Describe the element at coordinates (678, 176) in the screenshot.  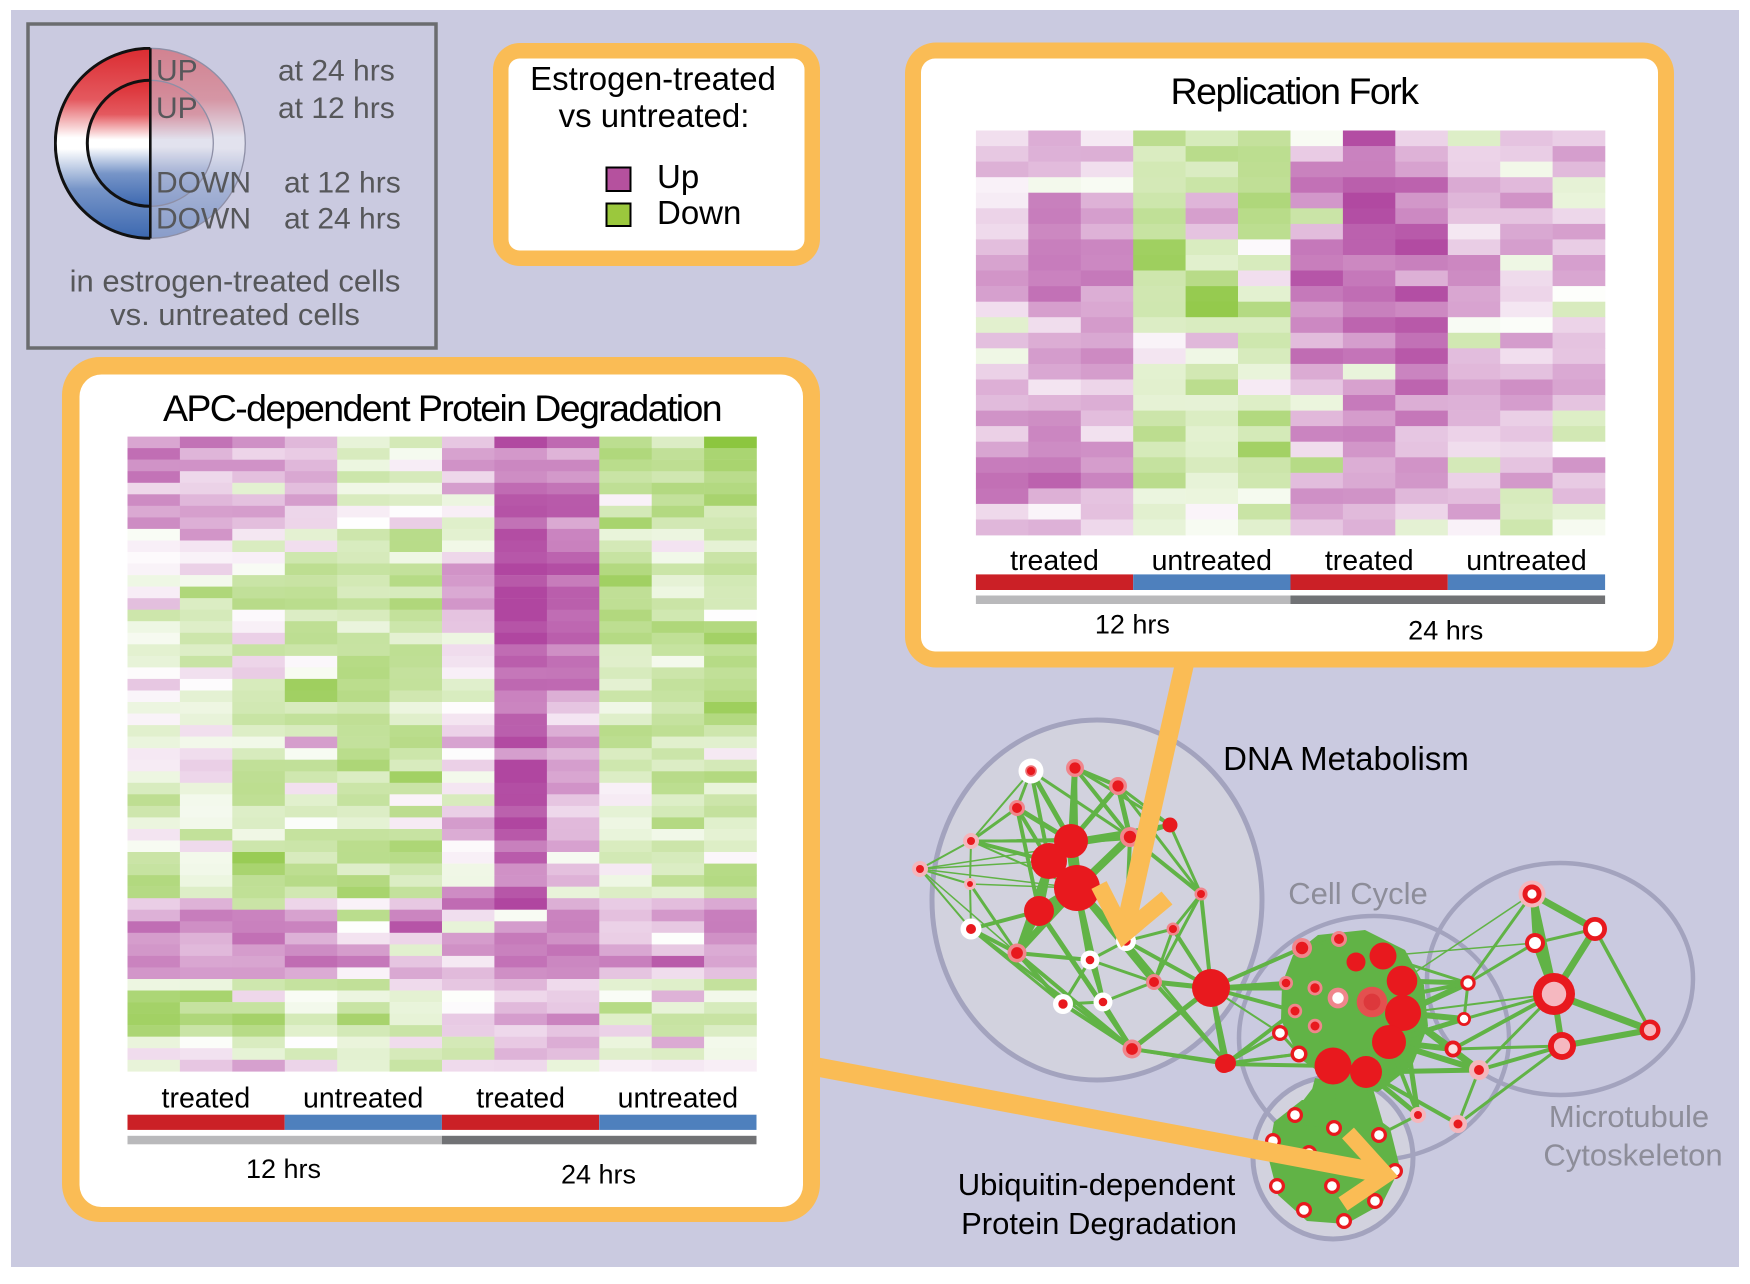
I see `svg-text: Up` at that location.